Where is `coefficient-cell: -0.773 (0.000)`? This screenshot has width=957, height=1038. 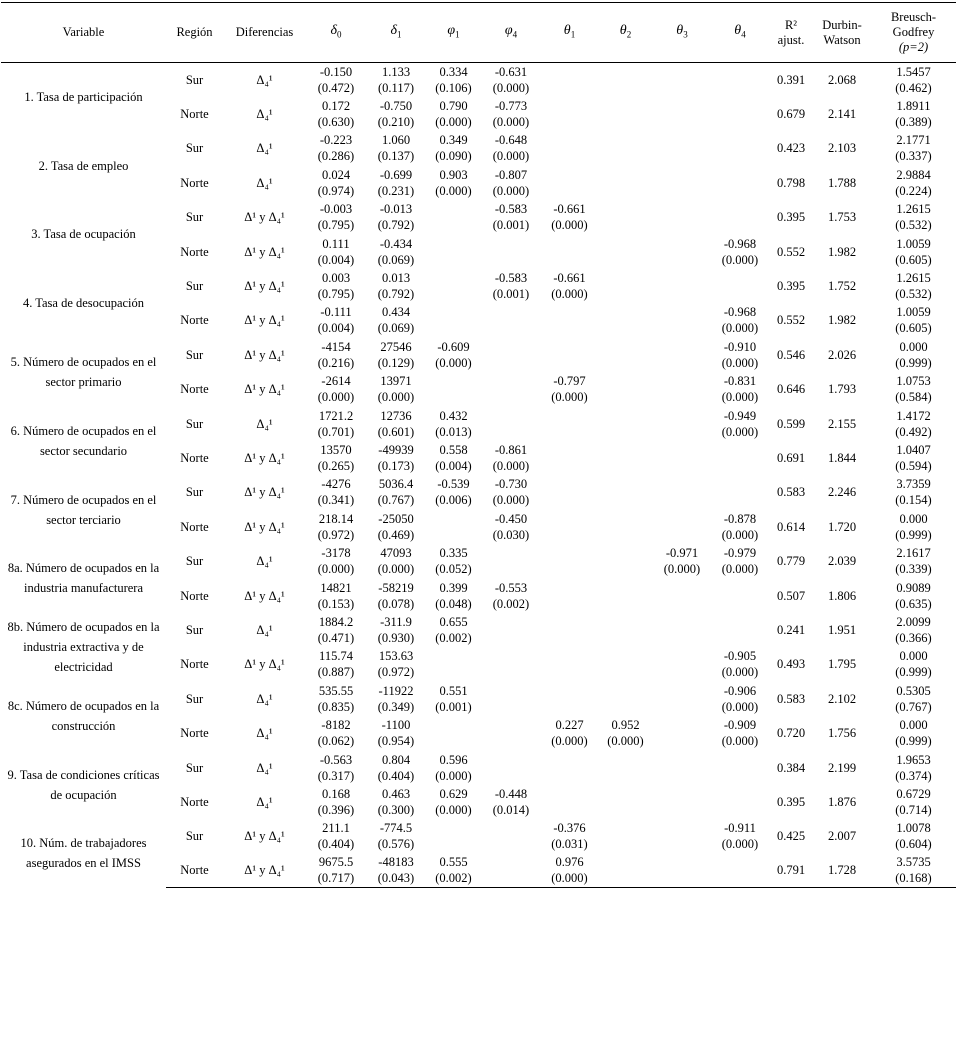 coefficient-cell: -0.773 (0.000) is located at coordinates (511, 114).